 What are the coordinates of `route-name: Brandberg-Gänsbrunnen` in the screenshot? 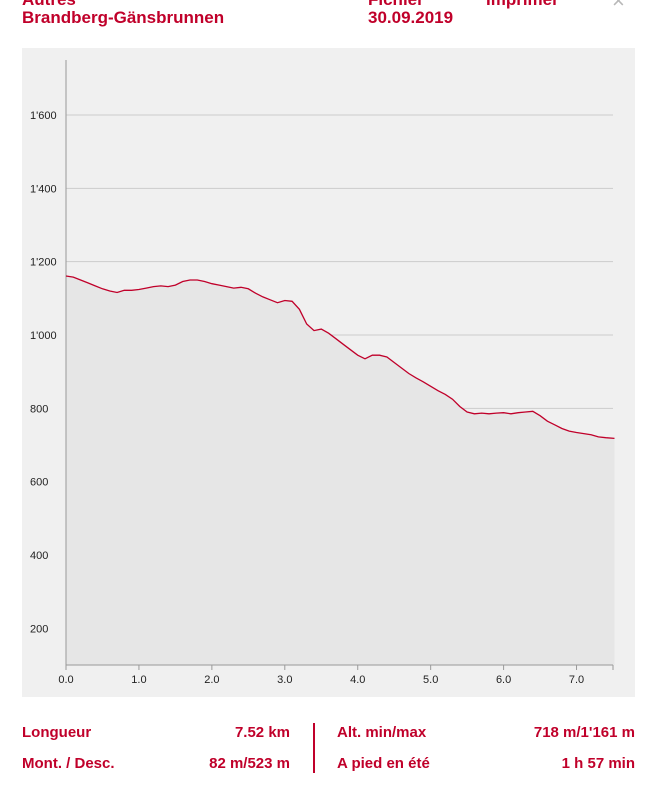 It's located at (123, 17).